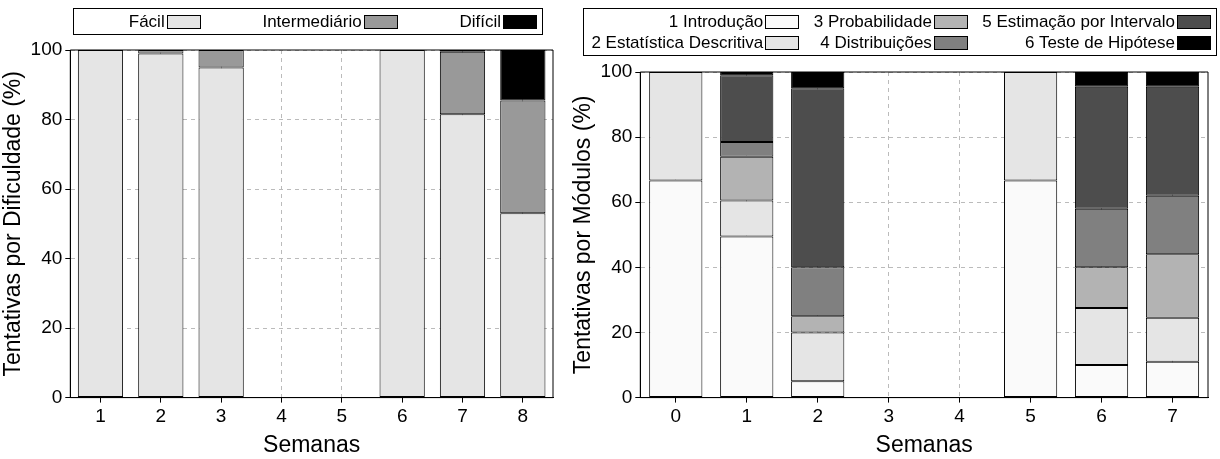  What do you see at coordinates (876, 42) in the screenshot?
I see `legend-label: 4 Distribuições` at bounding box center [876, 42].